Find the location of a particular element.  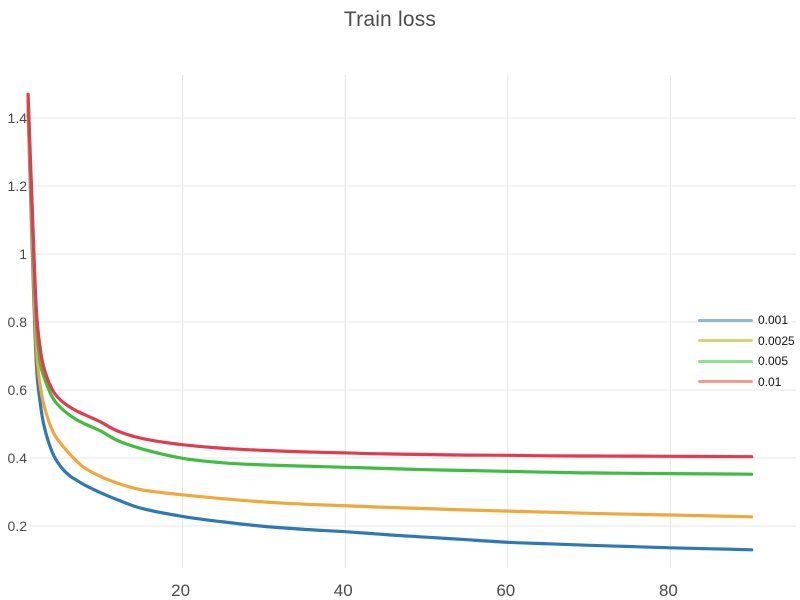

legend-item-0.01: 0.01 is located at coordinates (749, 382).